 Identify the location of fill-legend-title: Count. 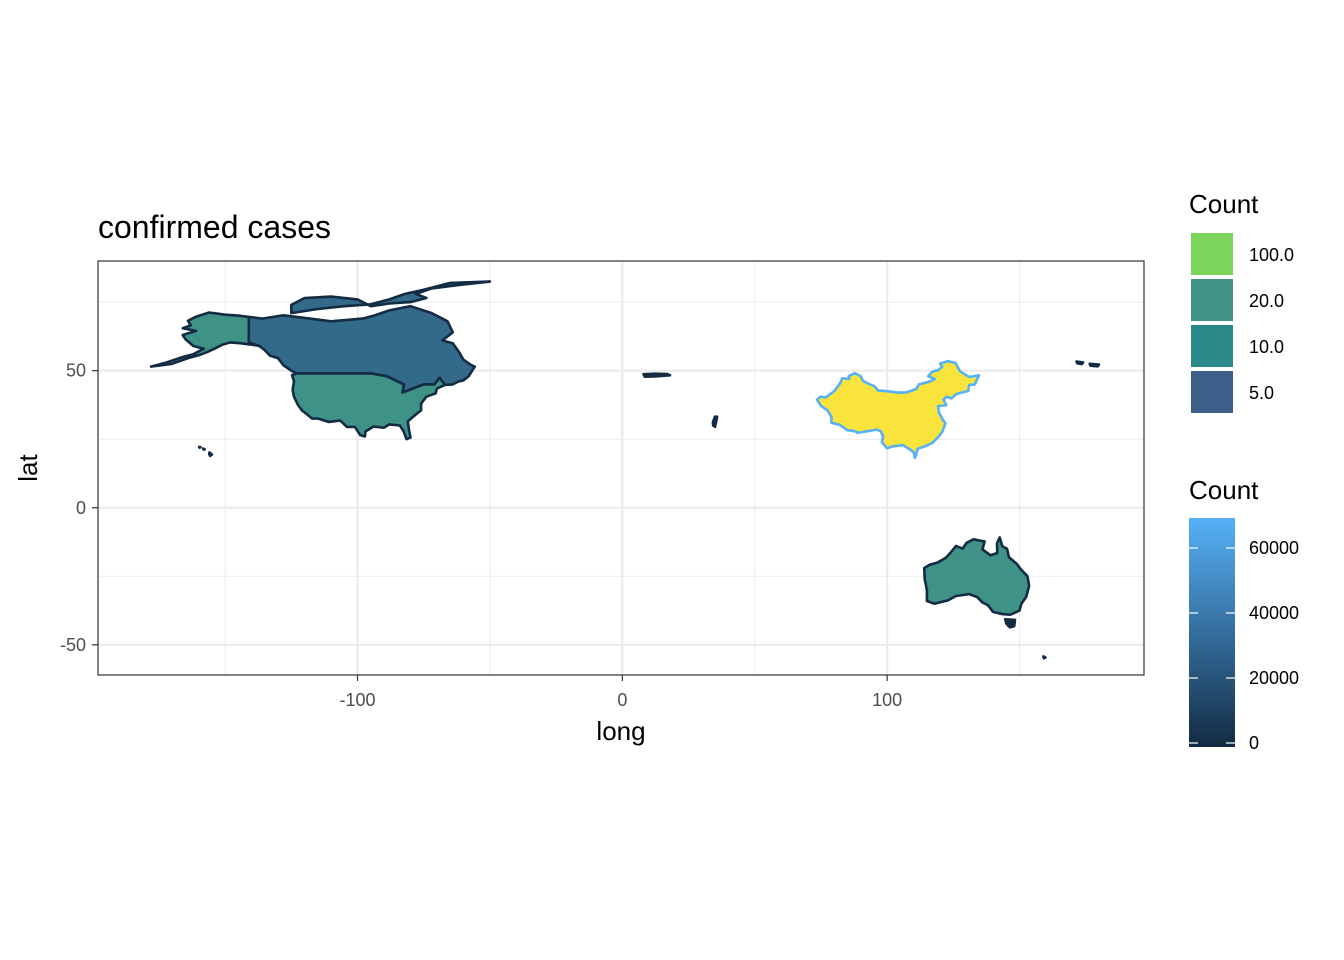
(1224, 204).